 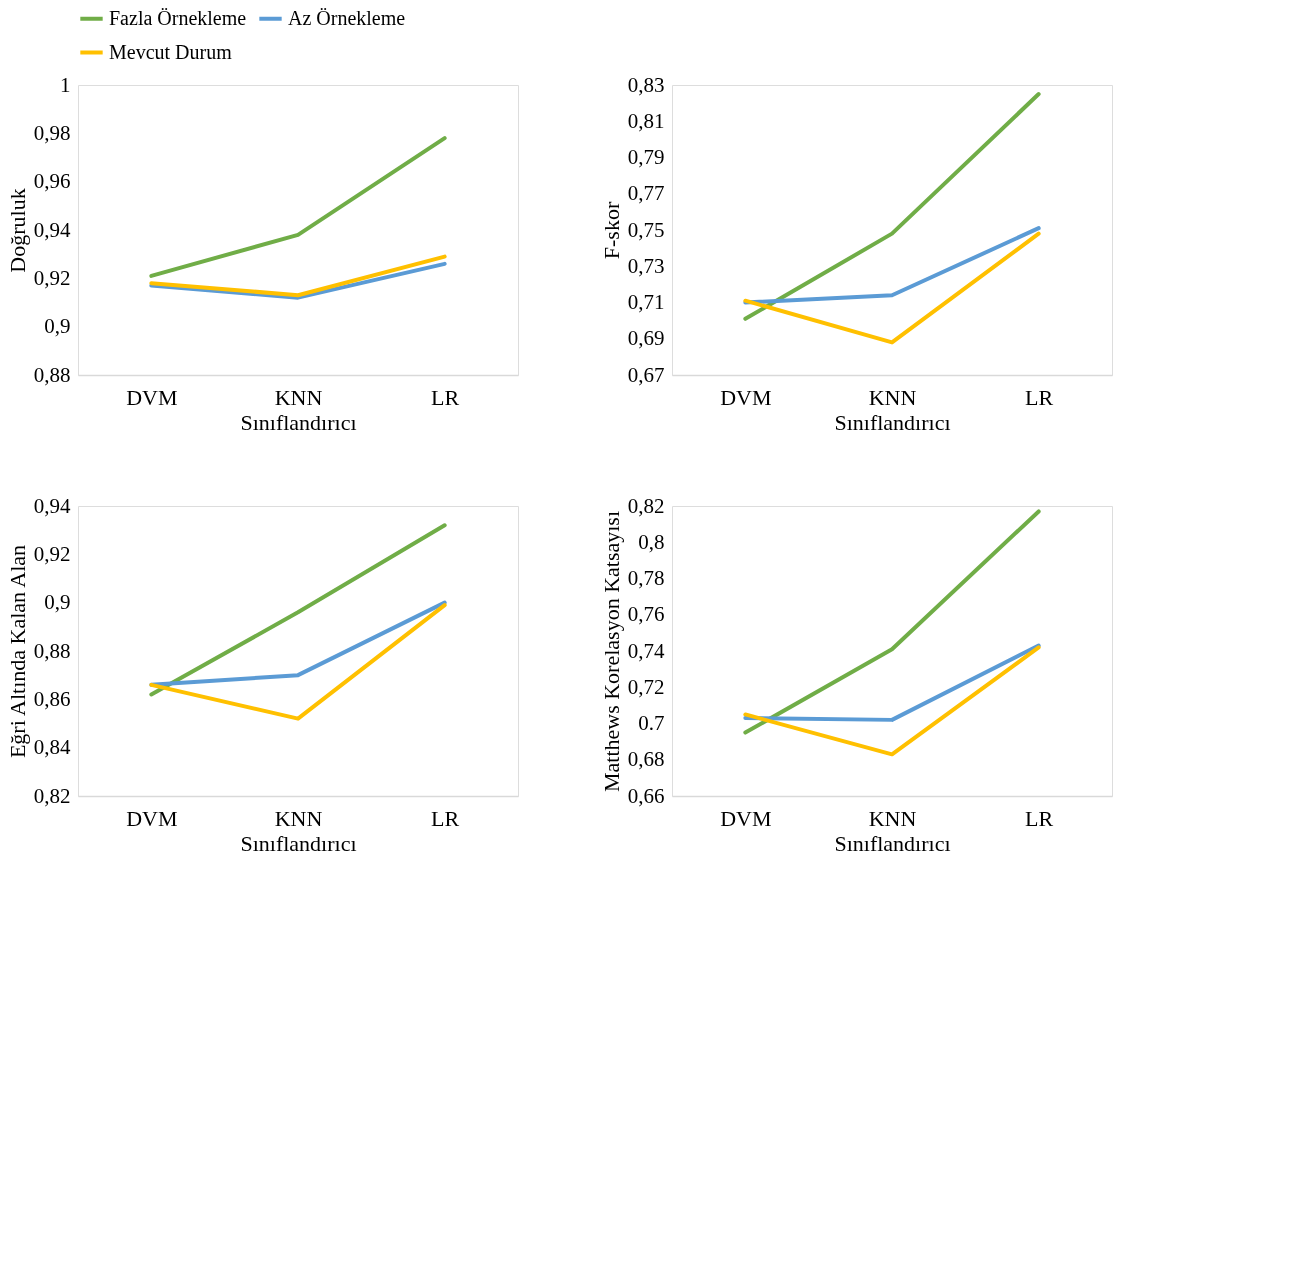 I want to click on y-tick-label: 0,86, so click(x=52, y=698).